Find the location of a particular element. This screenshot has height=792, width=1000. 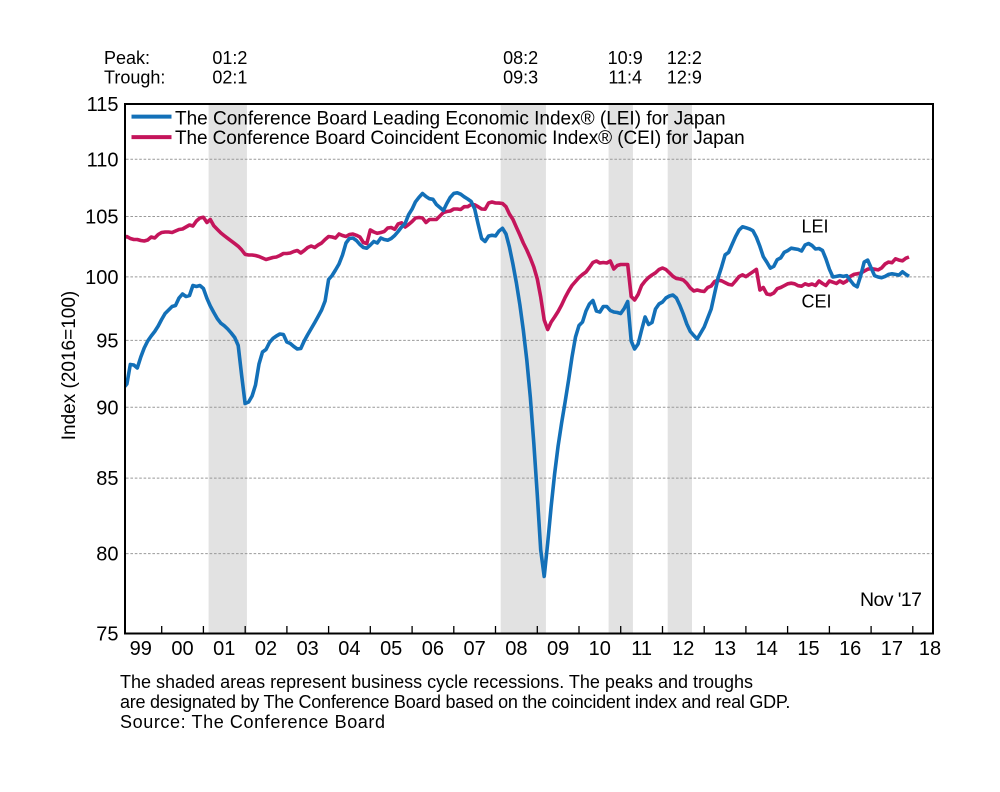

svg-text: Nov '17 is located at coordinates (890, 600).